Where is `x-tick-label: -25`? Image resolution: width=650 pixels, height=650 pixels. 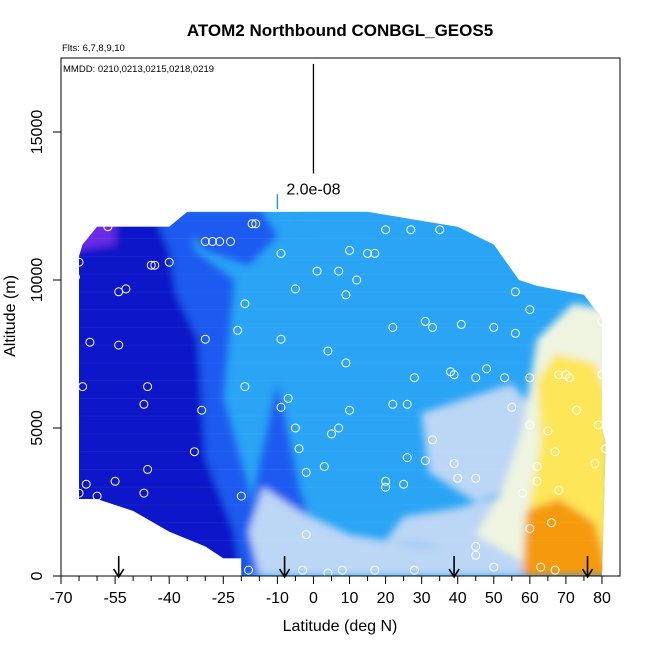 x-tick-label: -25 is located at coordinates (223, 598).